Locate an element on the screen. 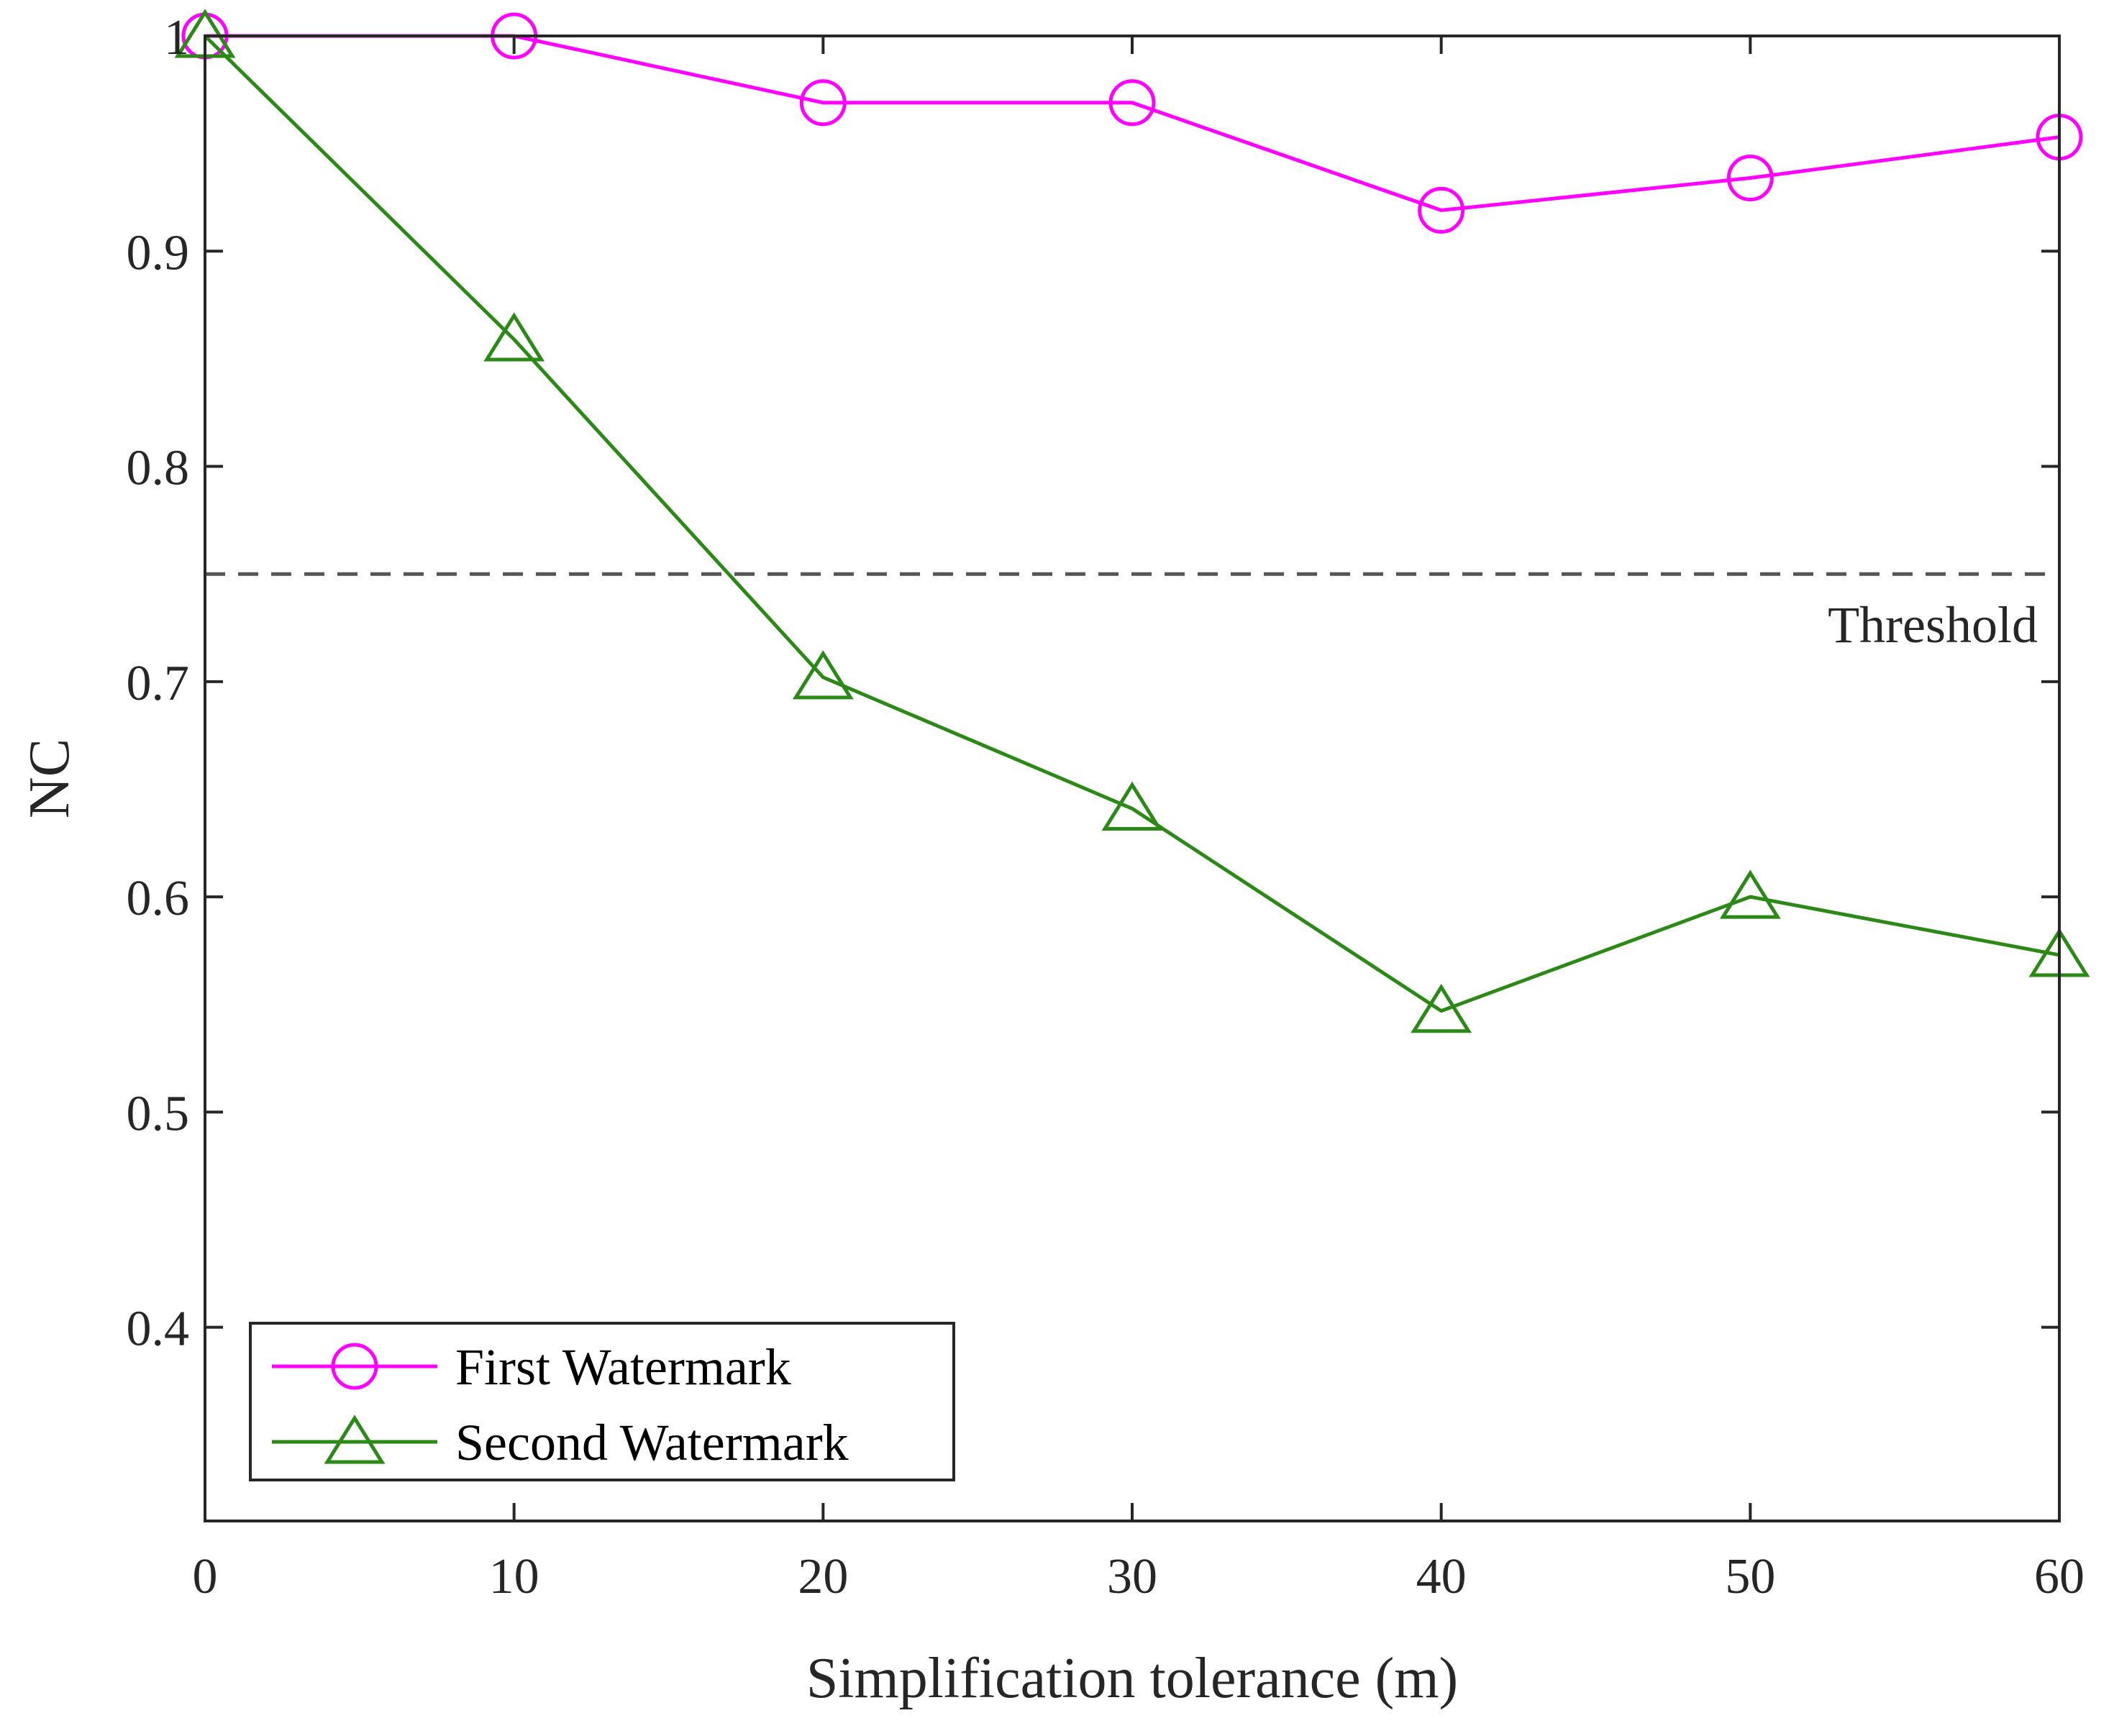 The height and width of the screenshot is (1736, 2114). x-tick-label: 20 is located at coordinates (823, 1577).